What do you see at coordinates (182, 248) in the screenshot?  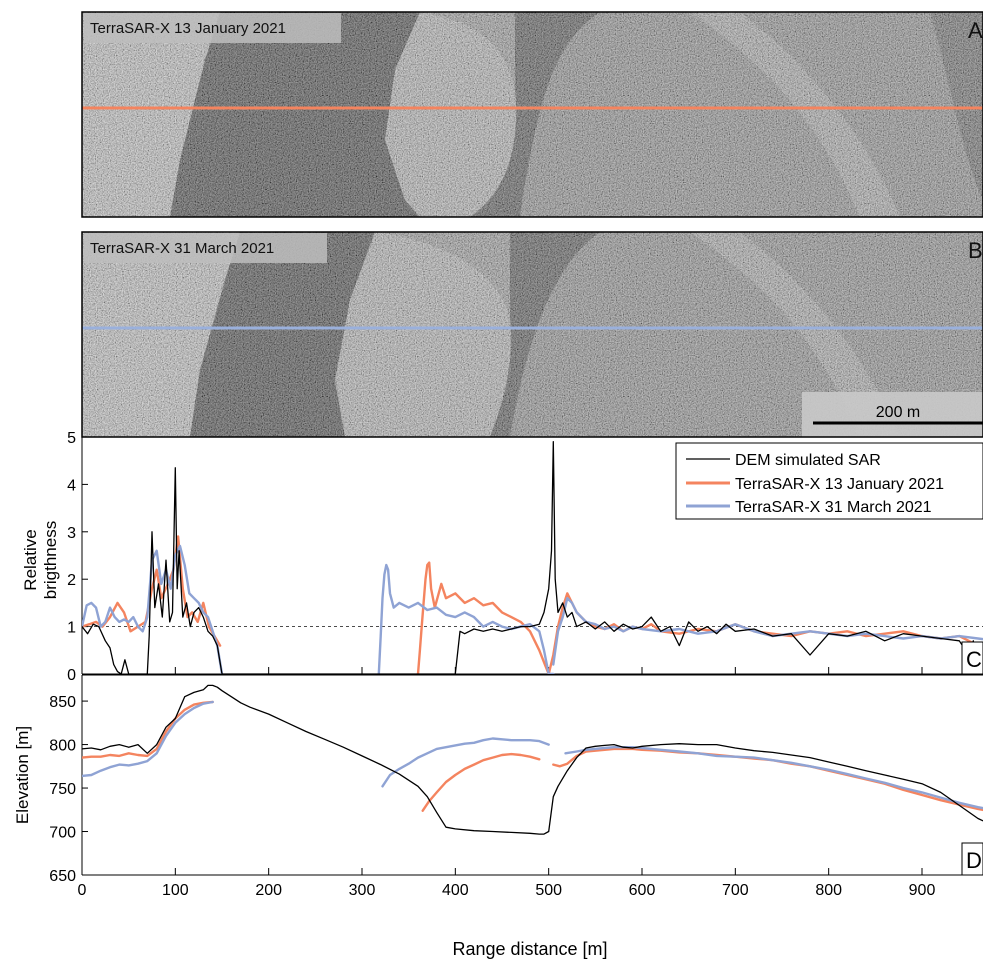 I see `panel-b-label: TerraSAR-X 31 March 2021` at bounding box center [182, 248].